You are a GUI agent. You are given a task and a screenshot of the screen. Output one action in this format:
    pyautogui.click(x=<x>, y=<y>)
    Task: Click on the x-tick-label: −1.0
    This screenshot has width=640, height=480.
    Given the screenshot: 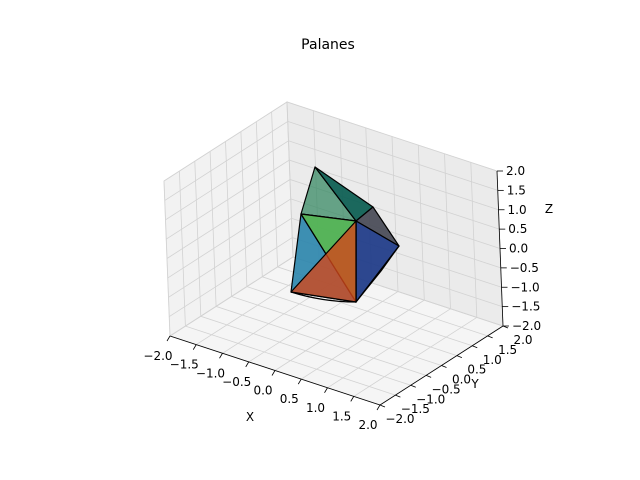 What is the action you would take?
    pyautogui.click(x=210, y=373)
    